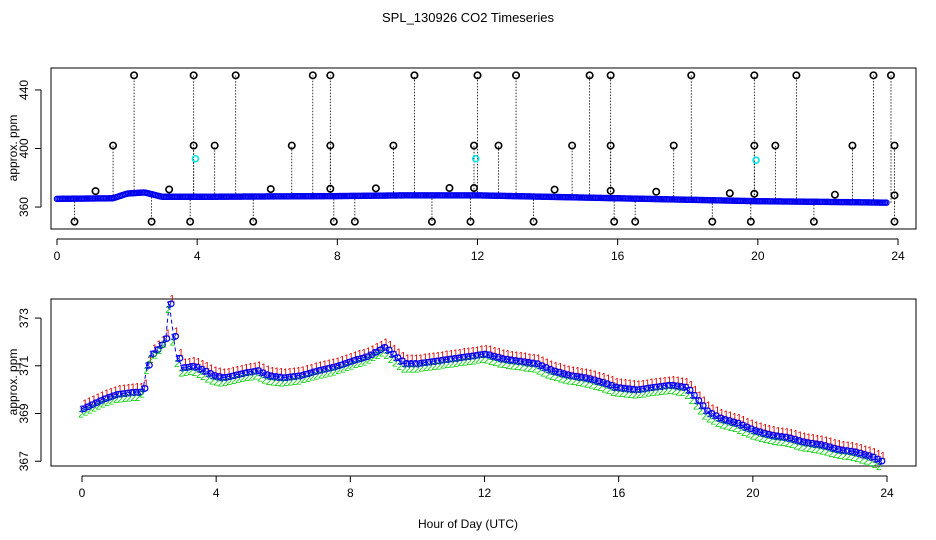  I want to click on x-axis-title: Hour of Day (UTC), so click(468, 524).